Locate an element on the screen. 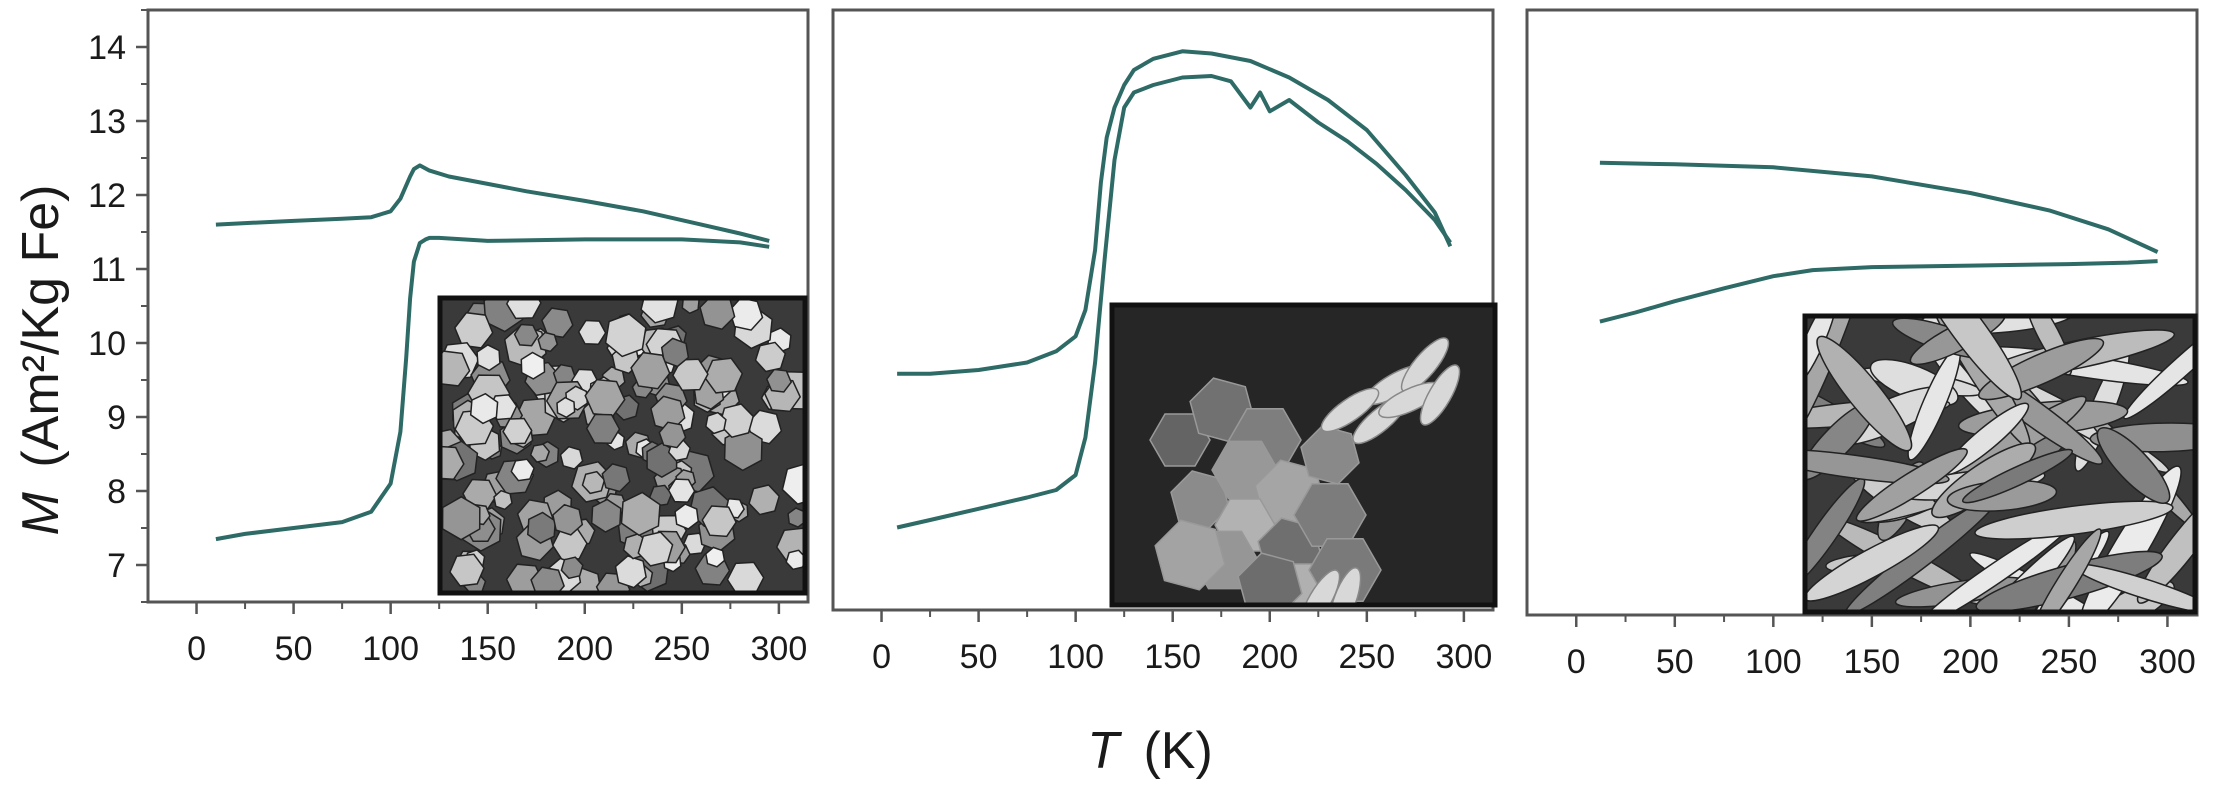 Image resolution: width=2213 pixels, height=790 pixels. y-tick-label: 12 is located at coordinates (107, 196).